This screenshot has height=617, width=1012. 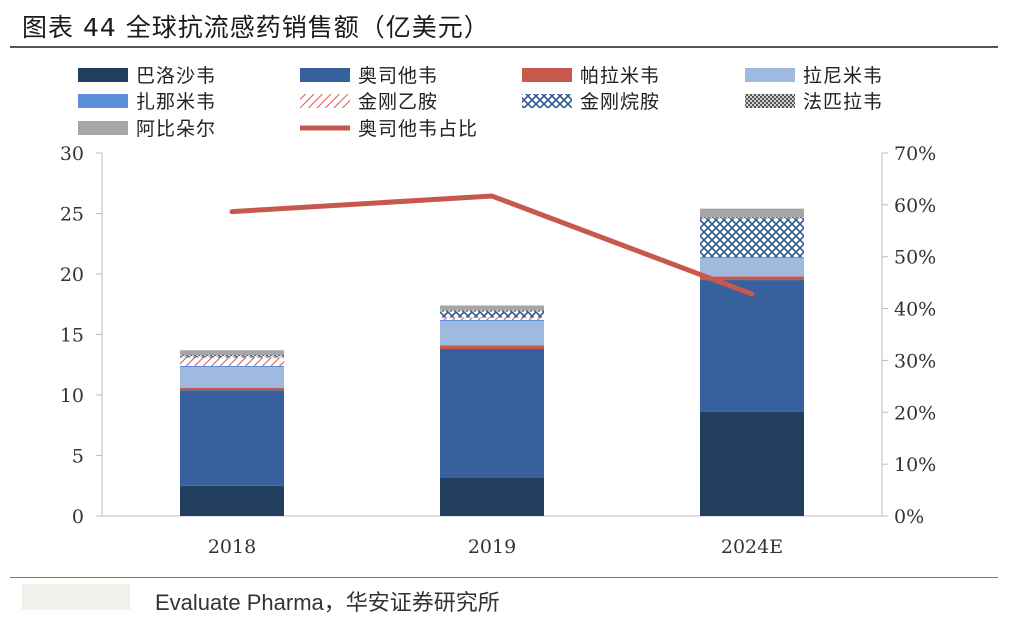 I want to click on legend-label: 阿比朵尔, so click(x=176, y=129).